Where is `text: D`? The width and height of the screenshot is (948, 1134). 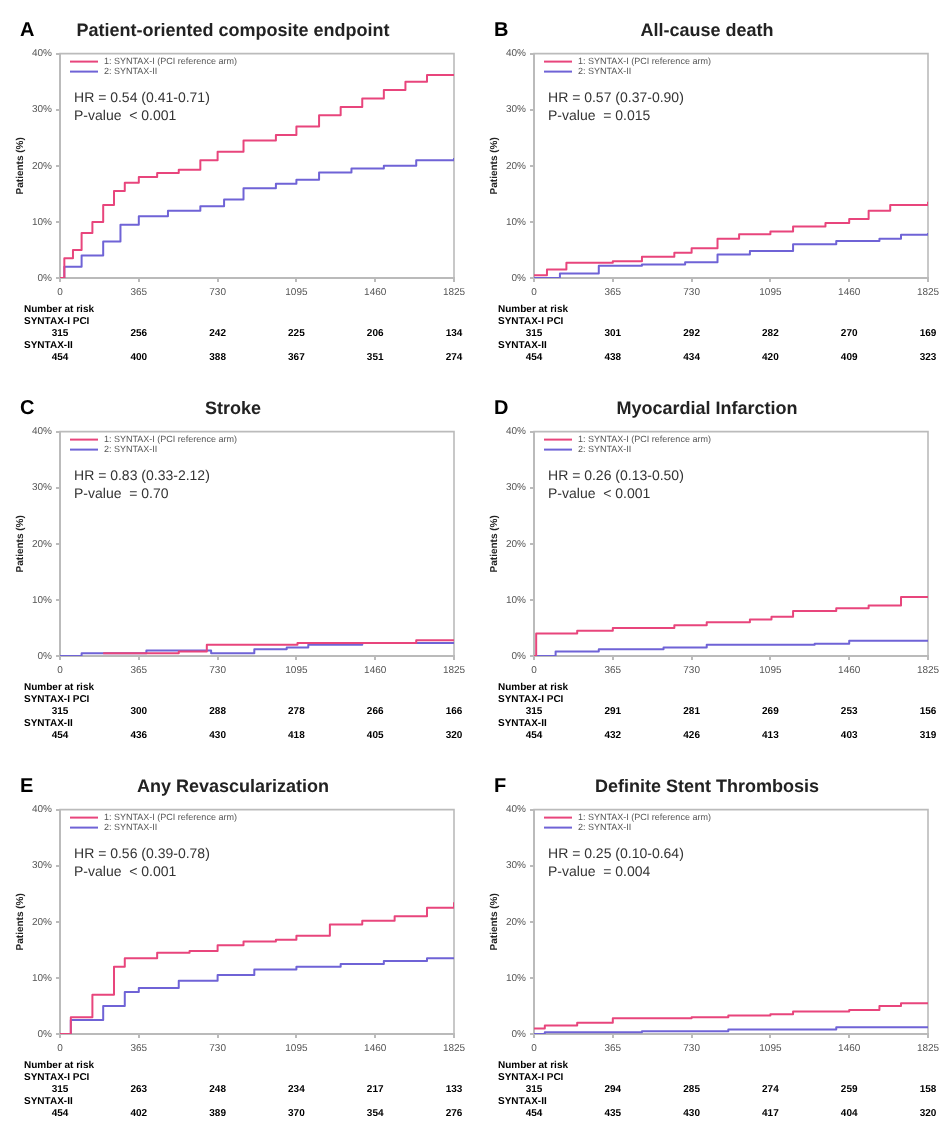 text: D is located at coordinates (501, 409).